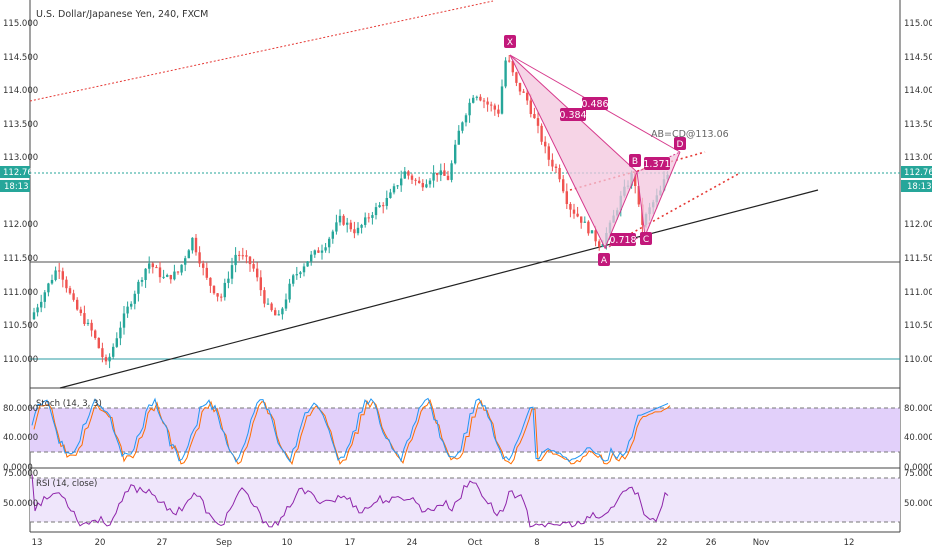  I want to click on price-tick-left: 110.000, so click(20, 360).